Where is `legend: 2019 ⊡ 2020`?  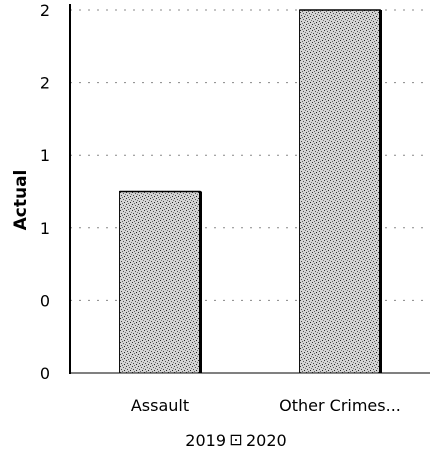
legend: 2019 ⊡ 2020 is located at coordinates (235, 440).